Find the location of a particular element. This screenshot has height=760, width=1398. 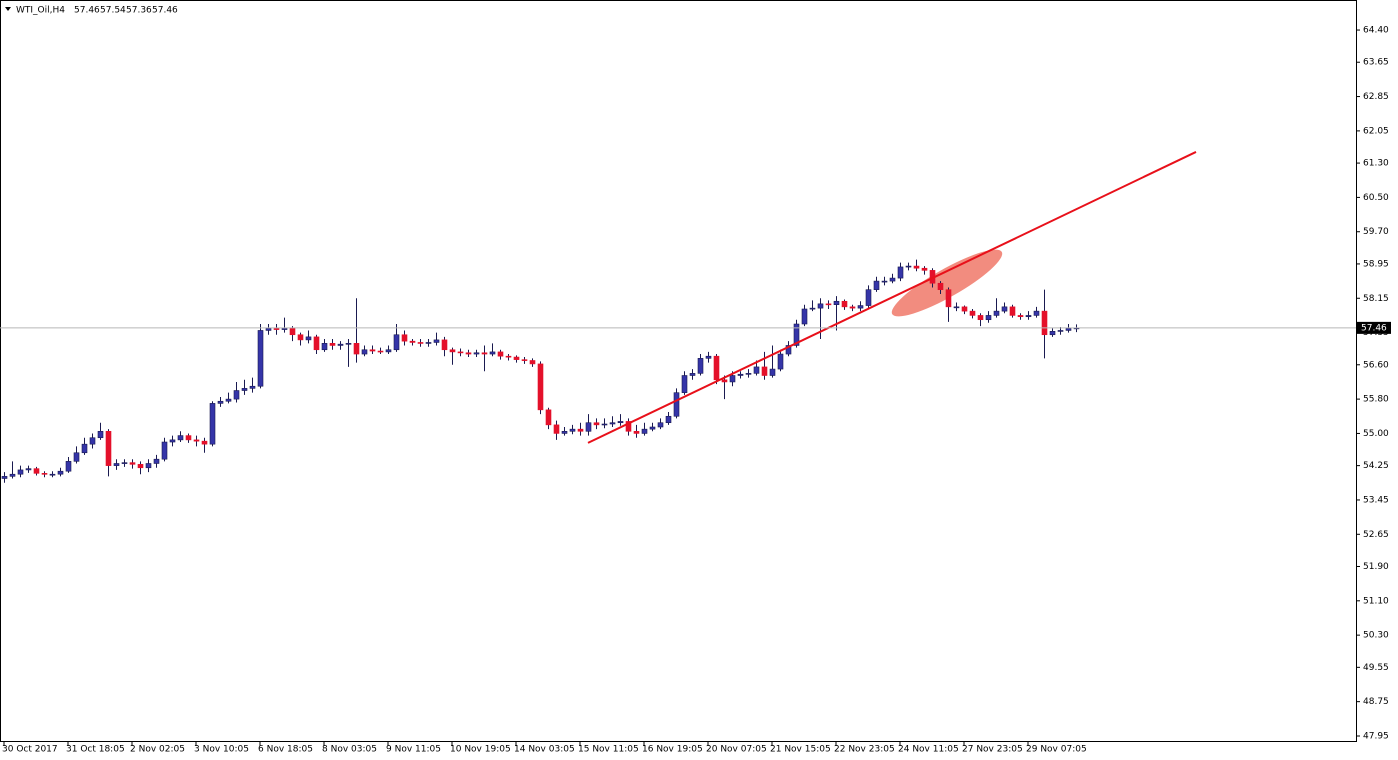

last-high: 57.54 is located at coordinates (113, 11).